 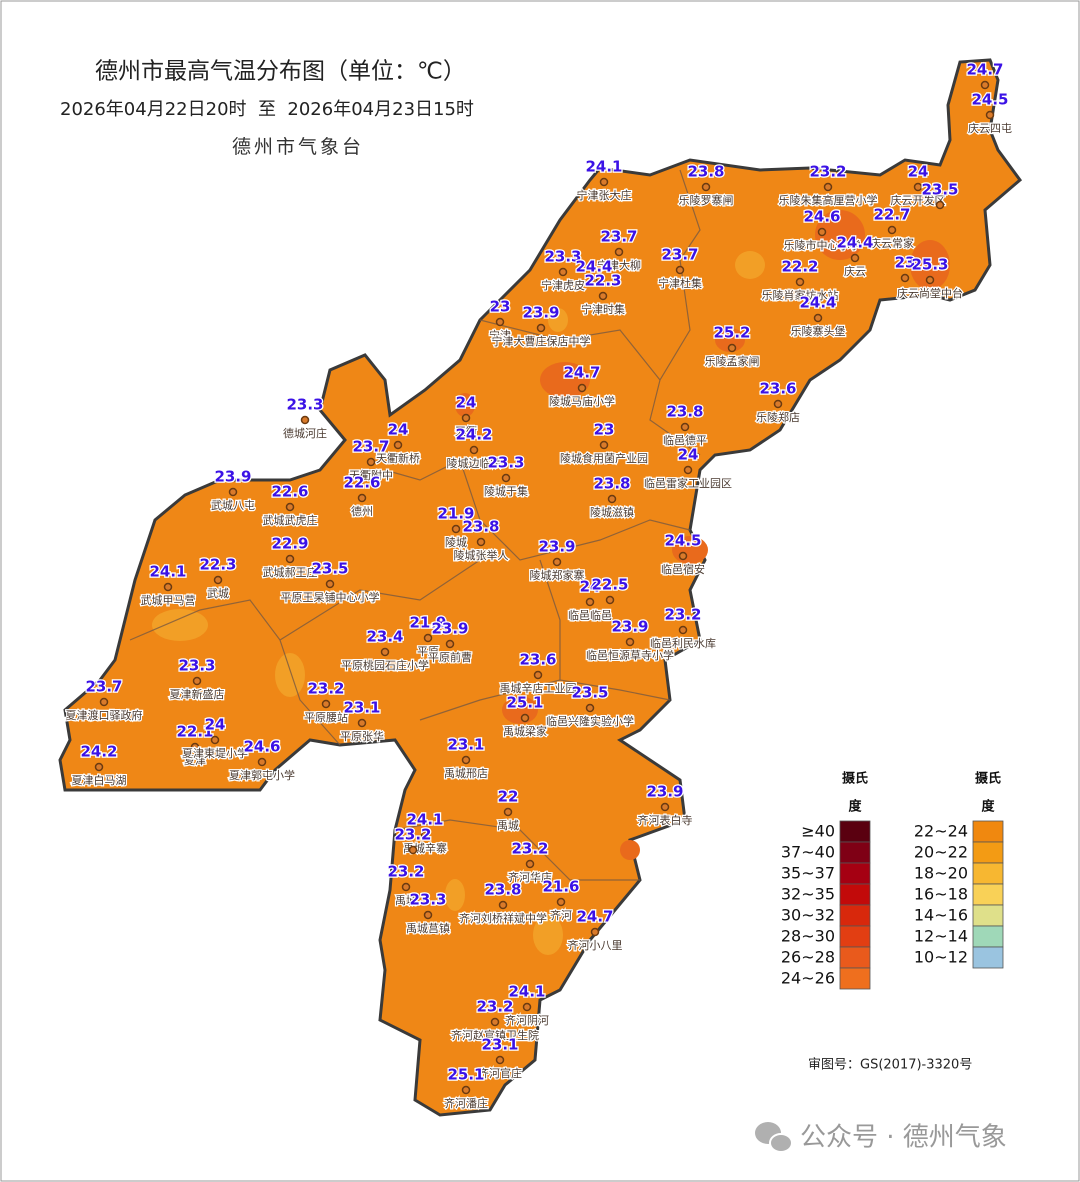 What do you see at coordinates (941, 873) in the screenshot?
I see `legend-label: 18~20` at bounding box center [941, 873].